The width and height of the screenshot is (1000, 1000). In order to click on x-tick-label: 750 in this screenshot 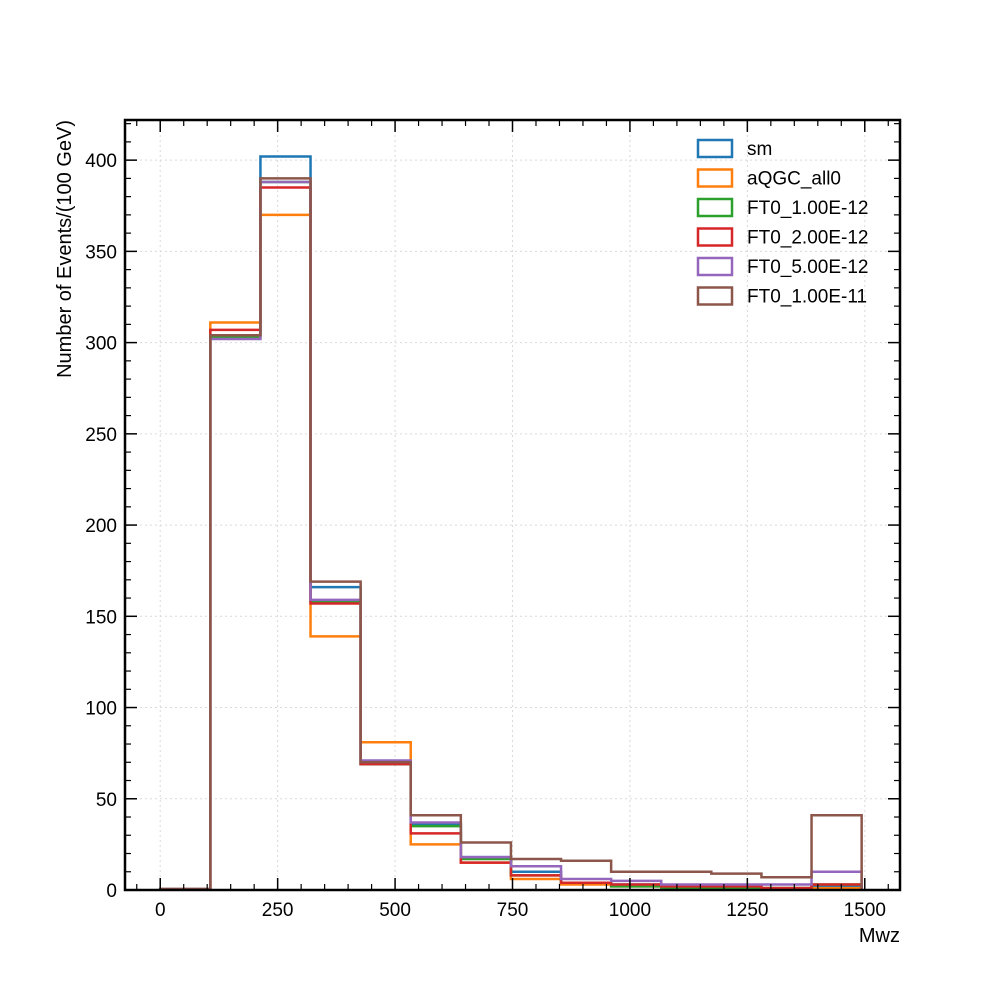, I will do `click(513, 910)`.